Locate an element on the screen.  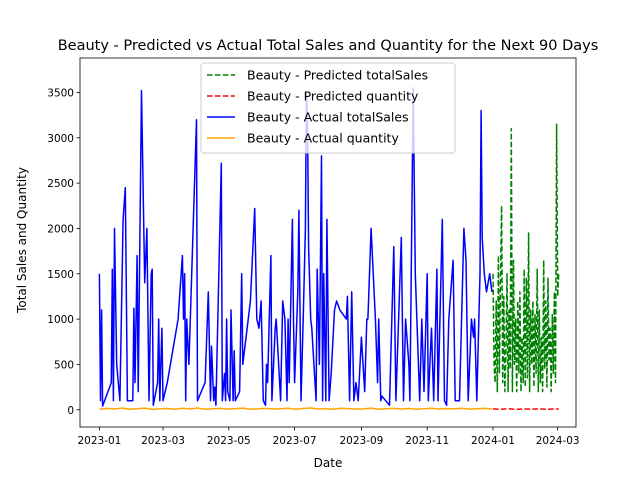
y-tick-label: 3000 is located at coordinates (60, 139).